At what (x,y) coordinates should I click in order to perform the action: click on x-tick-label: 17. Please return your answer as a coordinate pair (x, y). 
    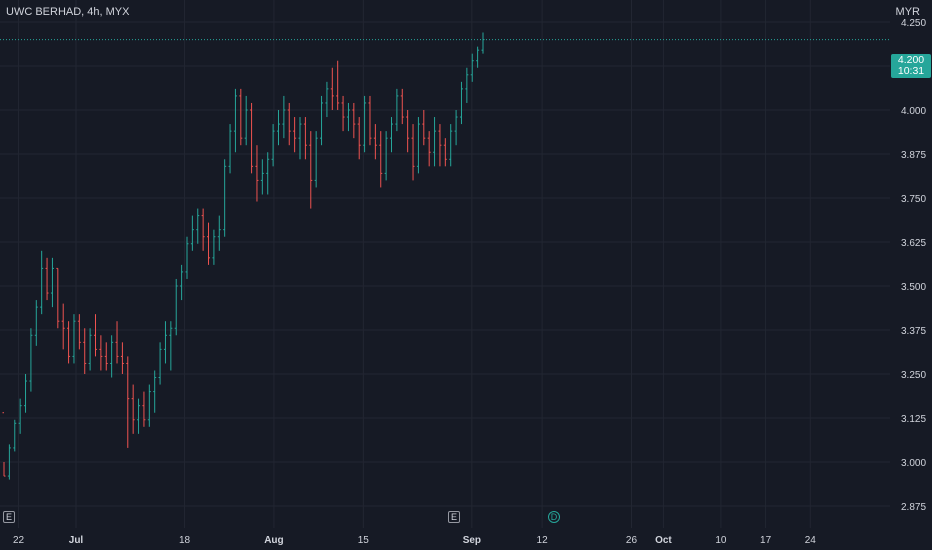
    Looking at the image, I should click on (766, 540).